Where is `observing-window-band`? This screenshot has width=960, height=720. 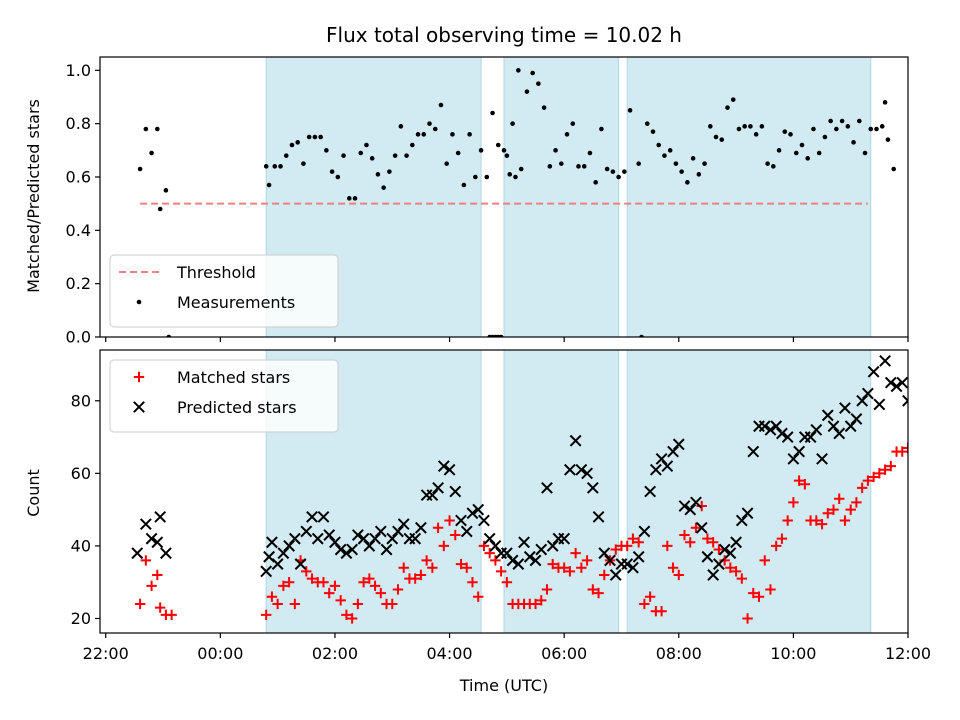
observing-window-band is located at coordinates (749, 197).